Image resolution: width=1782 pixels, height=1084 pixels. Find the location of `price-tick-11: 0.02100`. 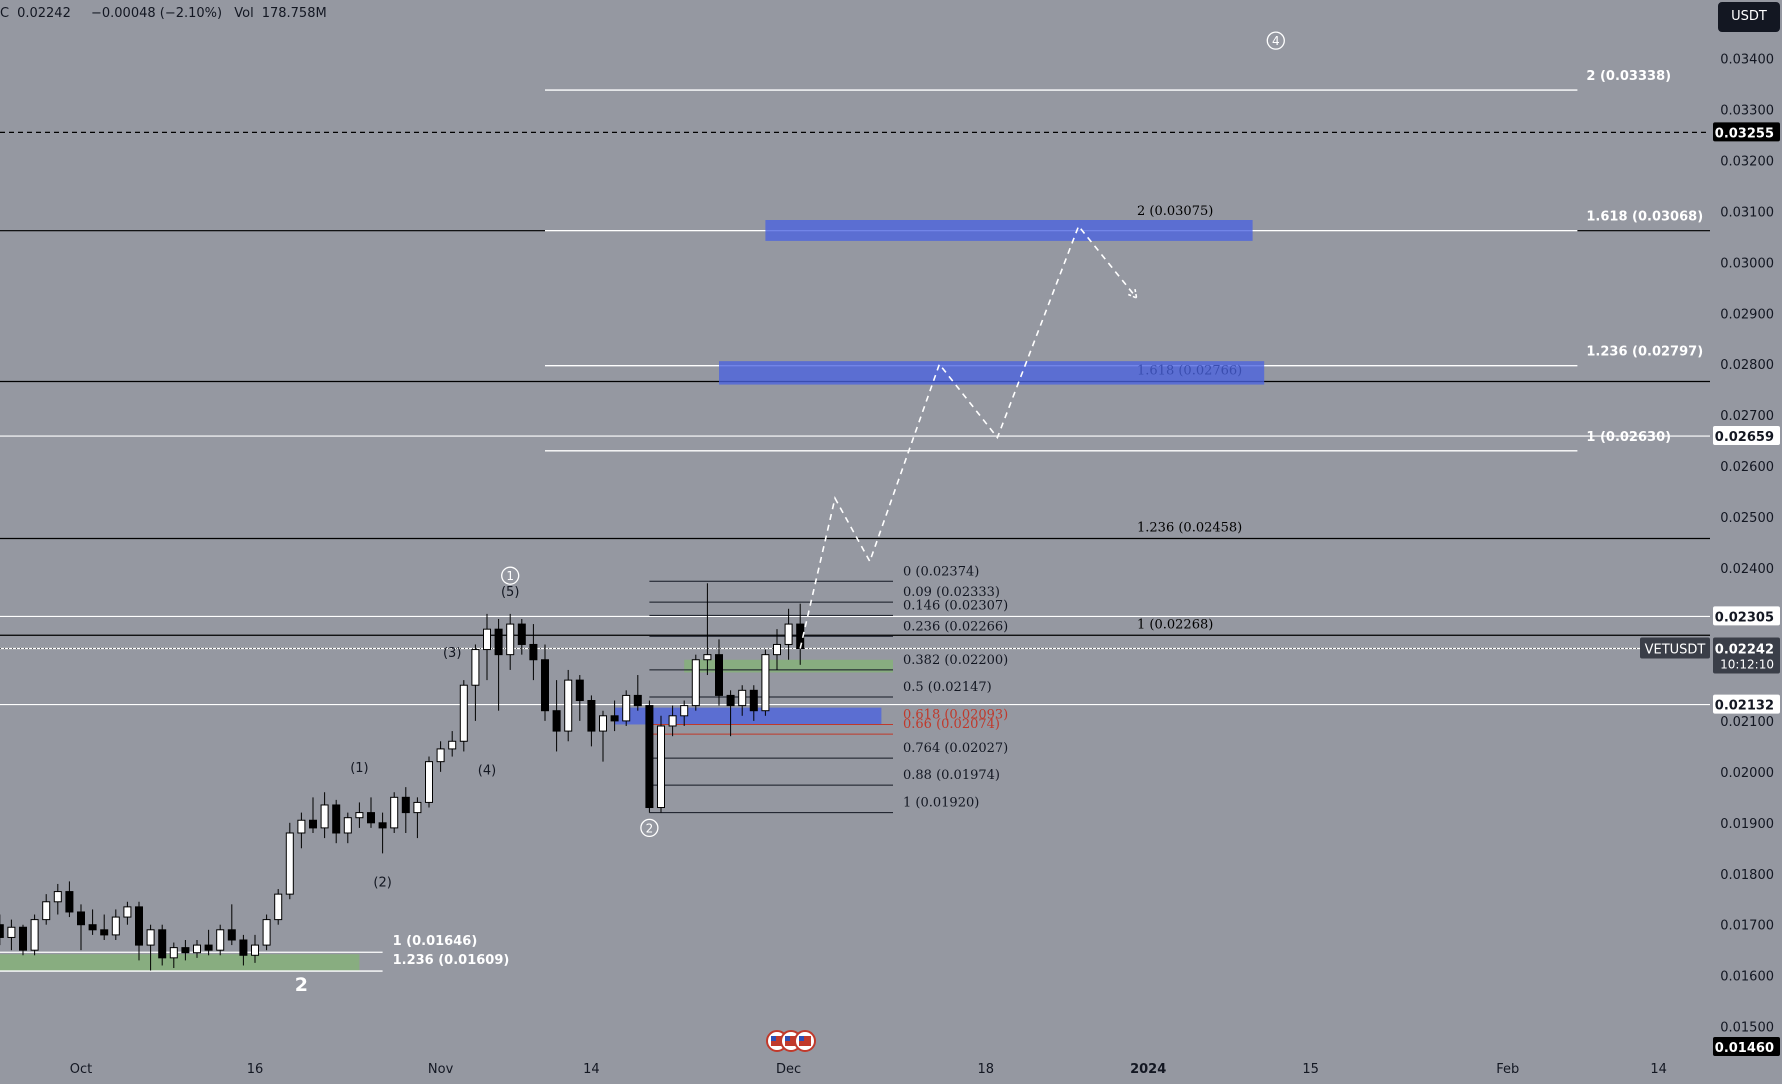

price-tick-11: 0.02100 is located at coordinates (1747, 722).